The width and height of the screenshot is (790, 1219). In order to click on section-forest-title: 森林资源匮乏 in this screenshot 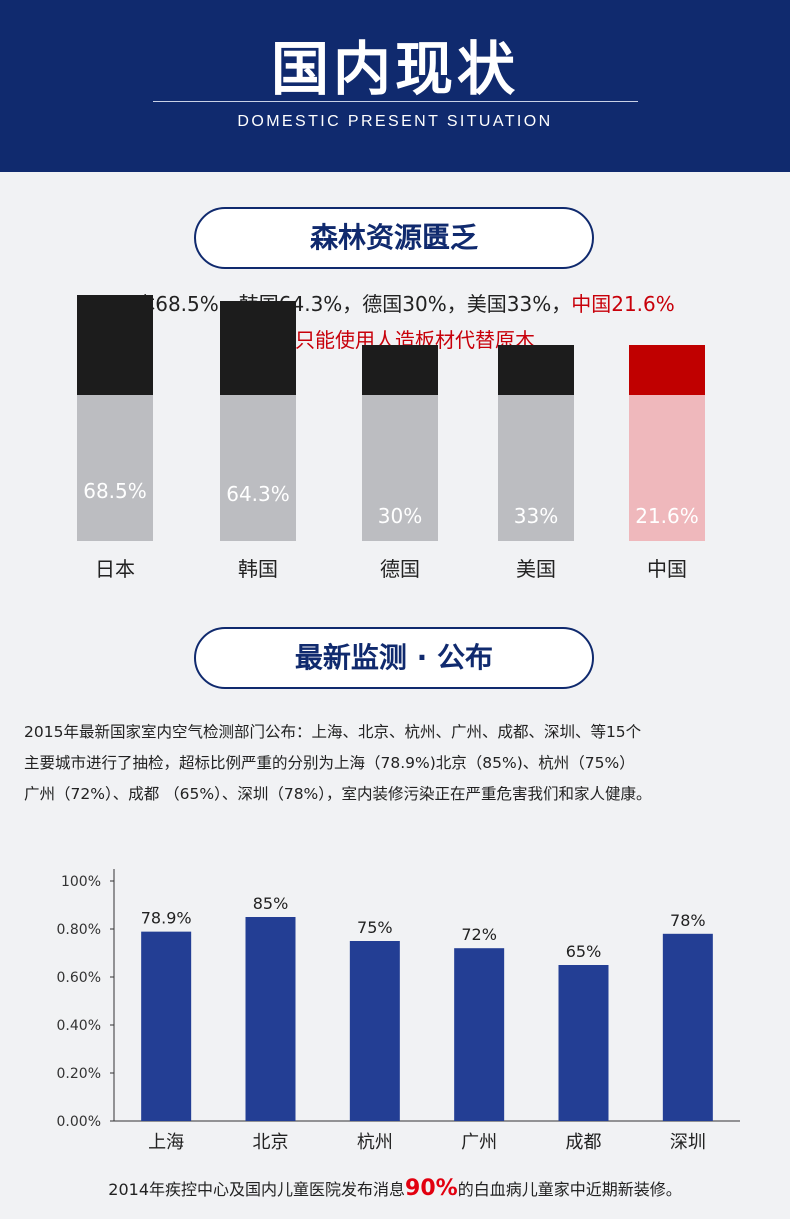, I will do `click(394, 238)`.